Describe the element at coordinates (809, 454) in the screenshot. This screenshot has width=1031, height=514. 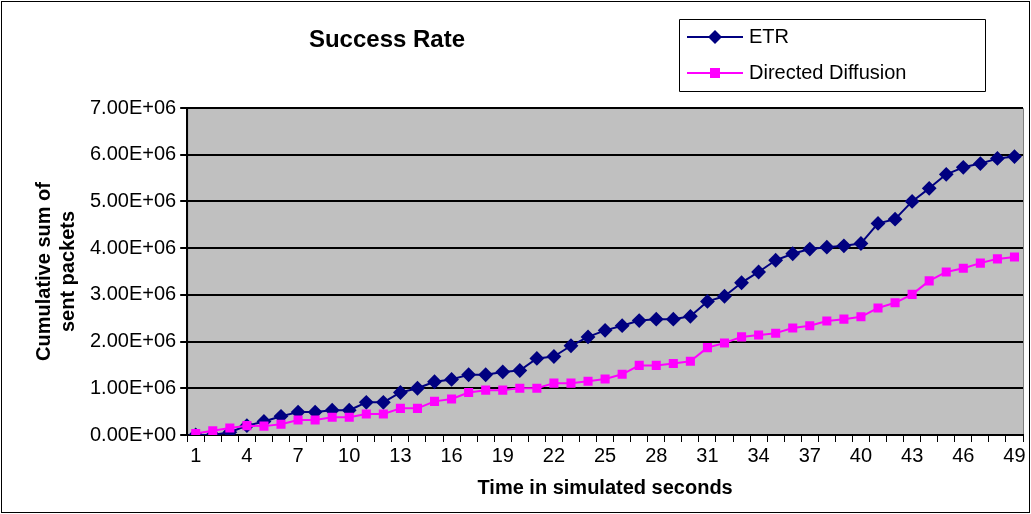
I see `x-tick-label: 37` at that location.